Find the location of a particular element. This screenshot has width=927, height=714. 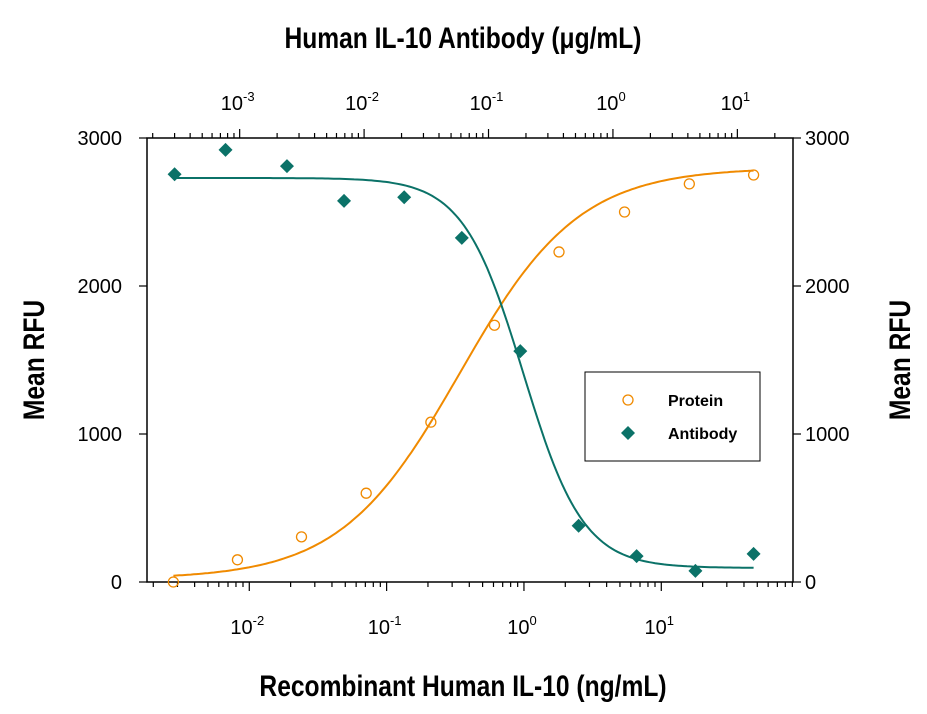

legend-antibody-marker is located at coordinates (628, 433).